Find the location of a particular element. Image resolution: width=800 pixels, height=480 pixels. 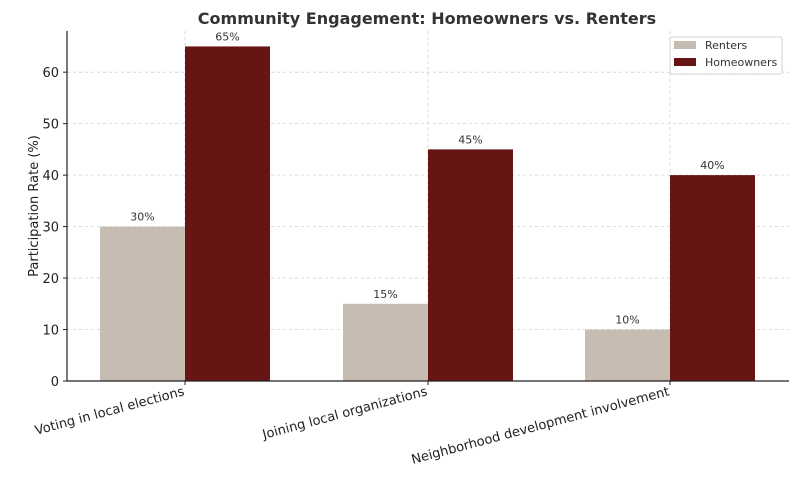

bar-renters-voting-in-local-elections is located at coordinates (142, 303).